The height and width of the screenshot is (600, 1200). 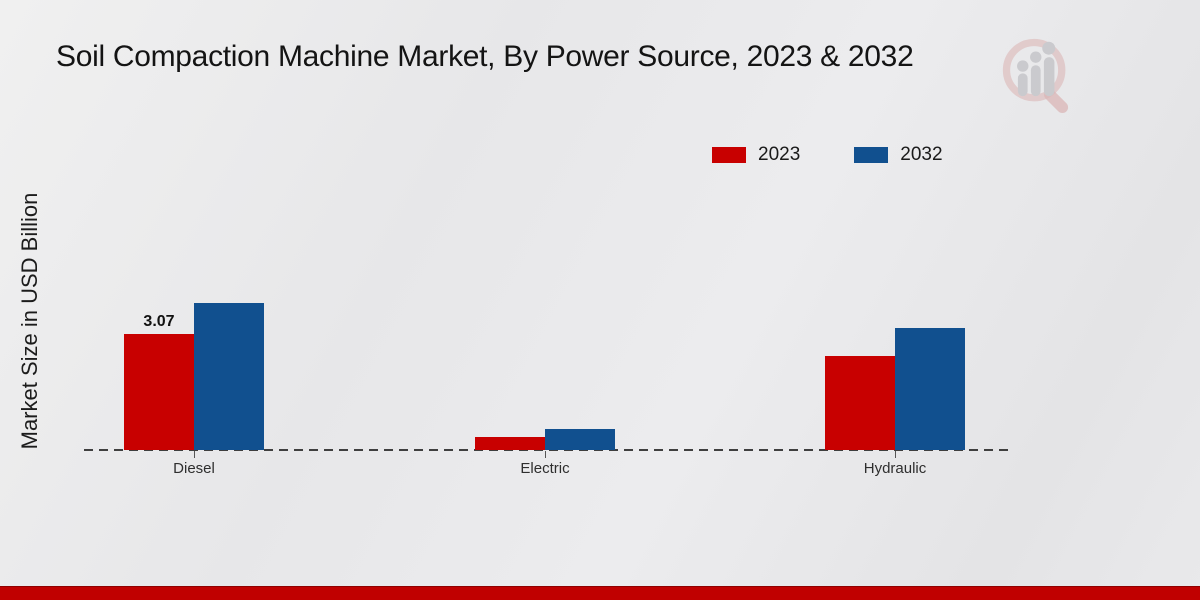 What do you see at coordinates (545, 454) in the screenshot?
I see `axis-tick-electric` at bounding box center [545, 454].